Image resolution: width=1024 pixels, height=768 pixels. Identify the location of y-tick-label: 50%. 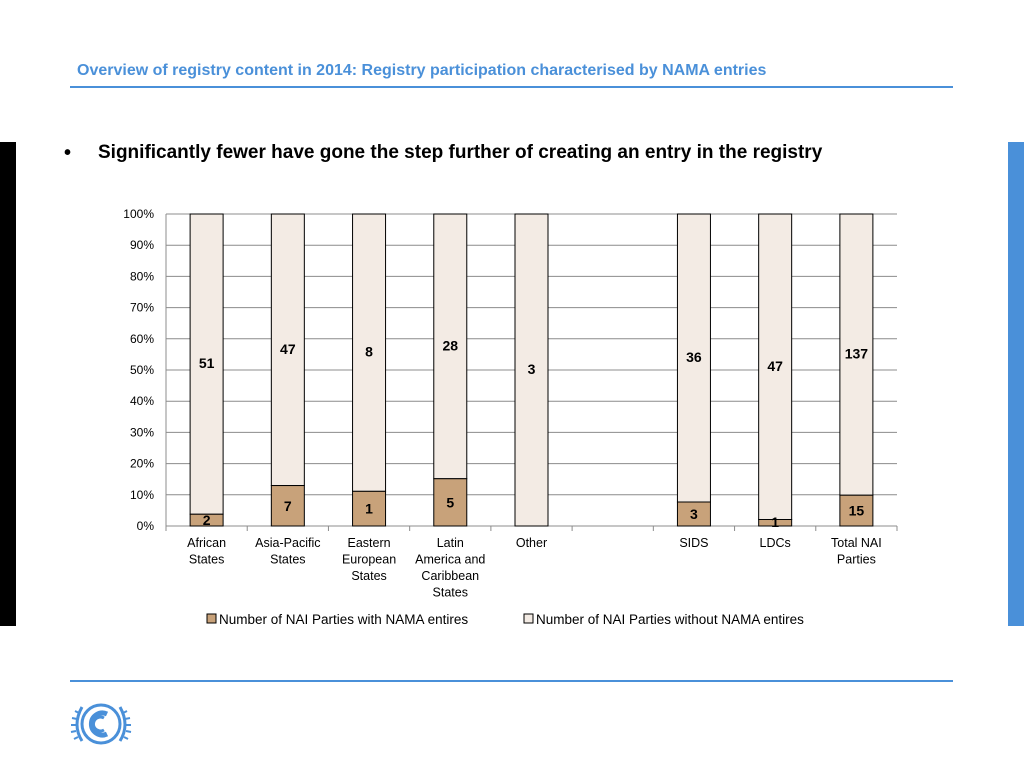
(142, 370).